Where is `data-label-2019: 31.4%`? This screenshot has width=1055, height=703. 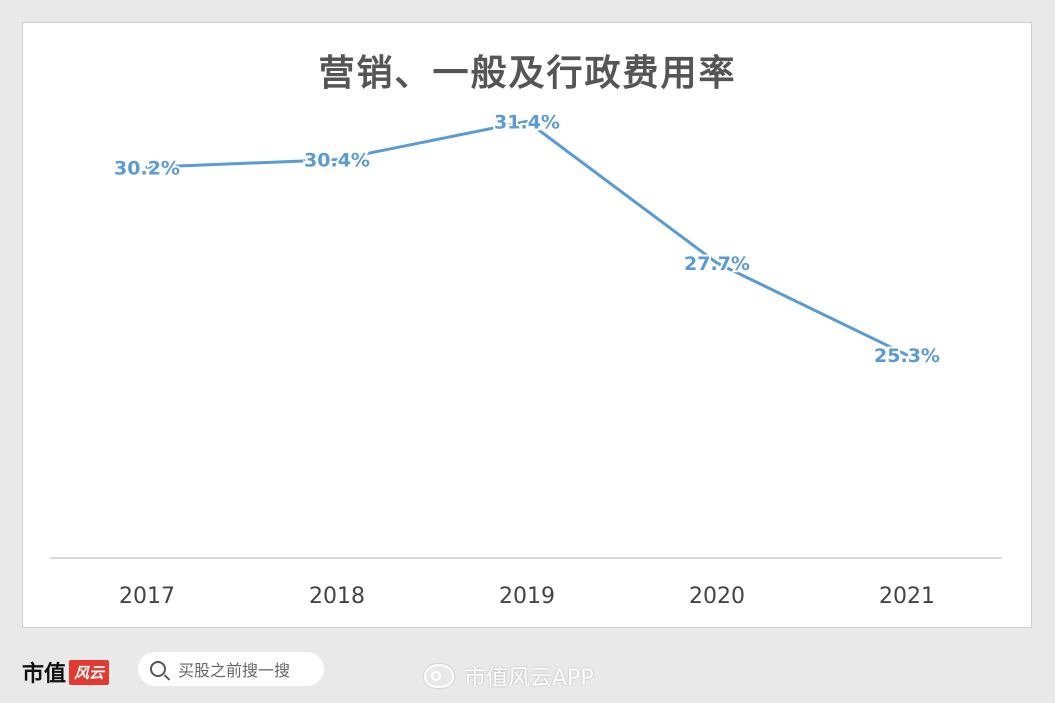
data-label-2019: 31.4% is located at coordinates (527, 122).